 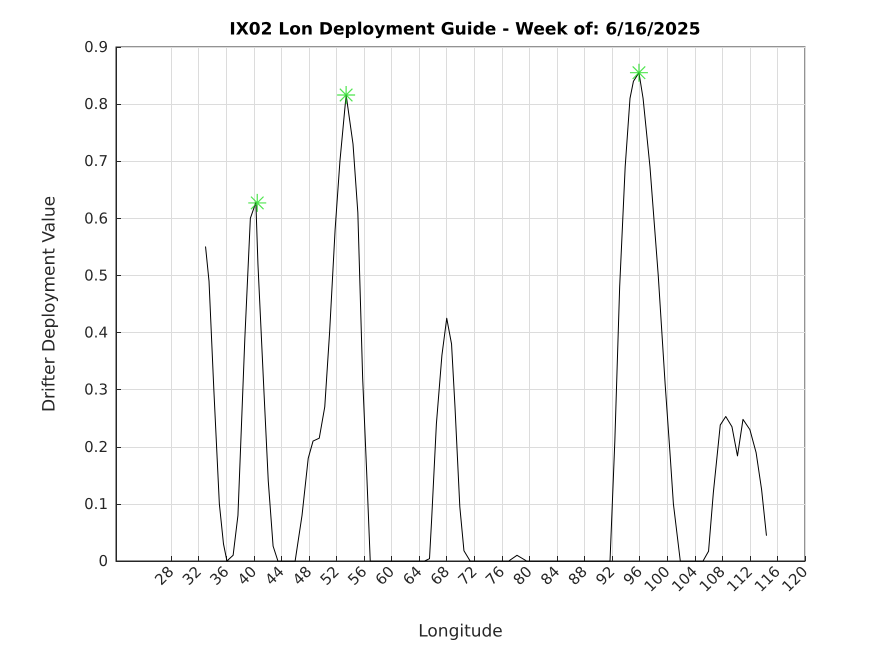 What do you see at coordinates (219, 575) in the screenshot?
I see `x-tick-label: 36` at bounding box center [219, 575].